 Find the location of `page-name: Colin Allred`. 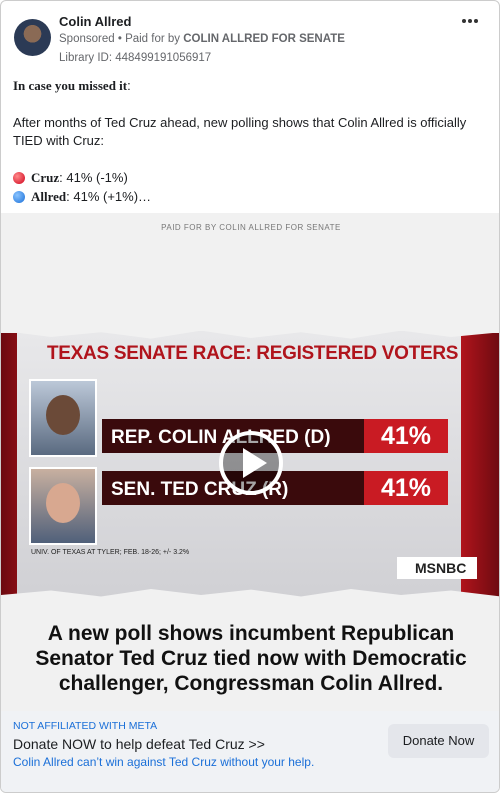

page-name: Colin Allred is located at coordinates (95, 21).